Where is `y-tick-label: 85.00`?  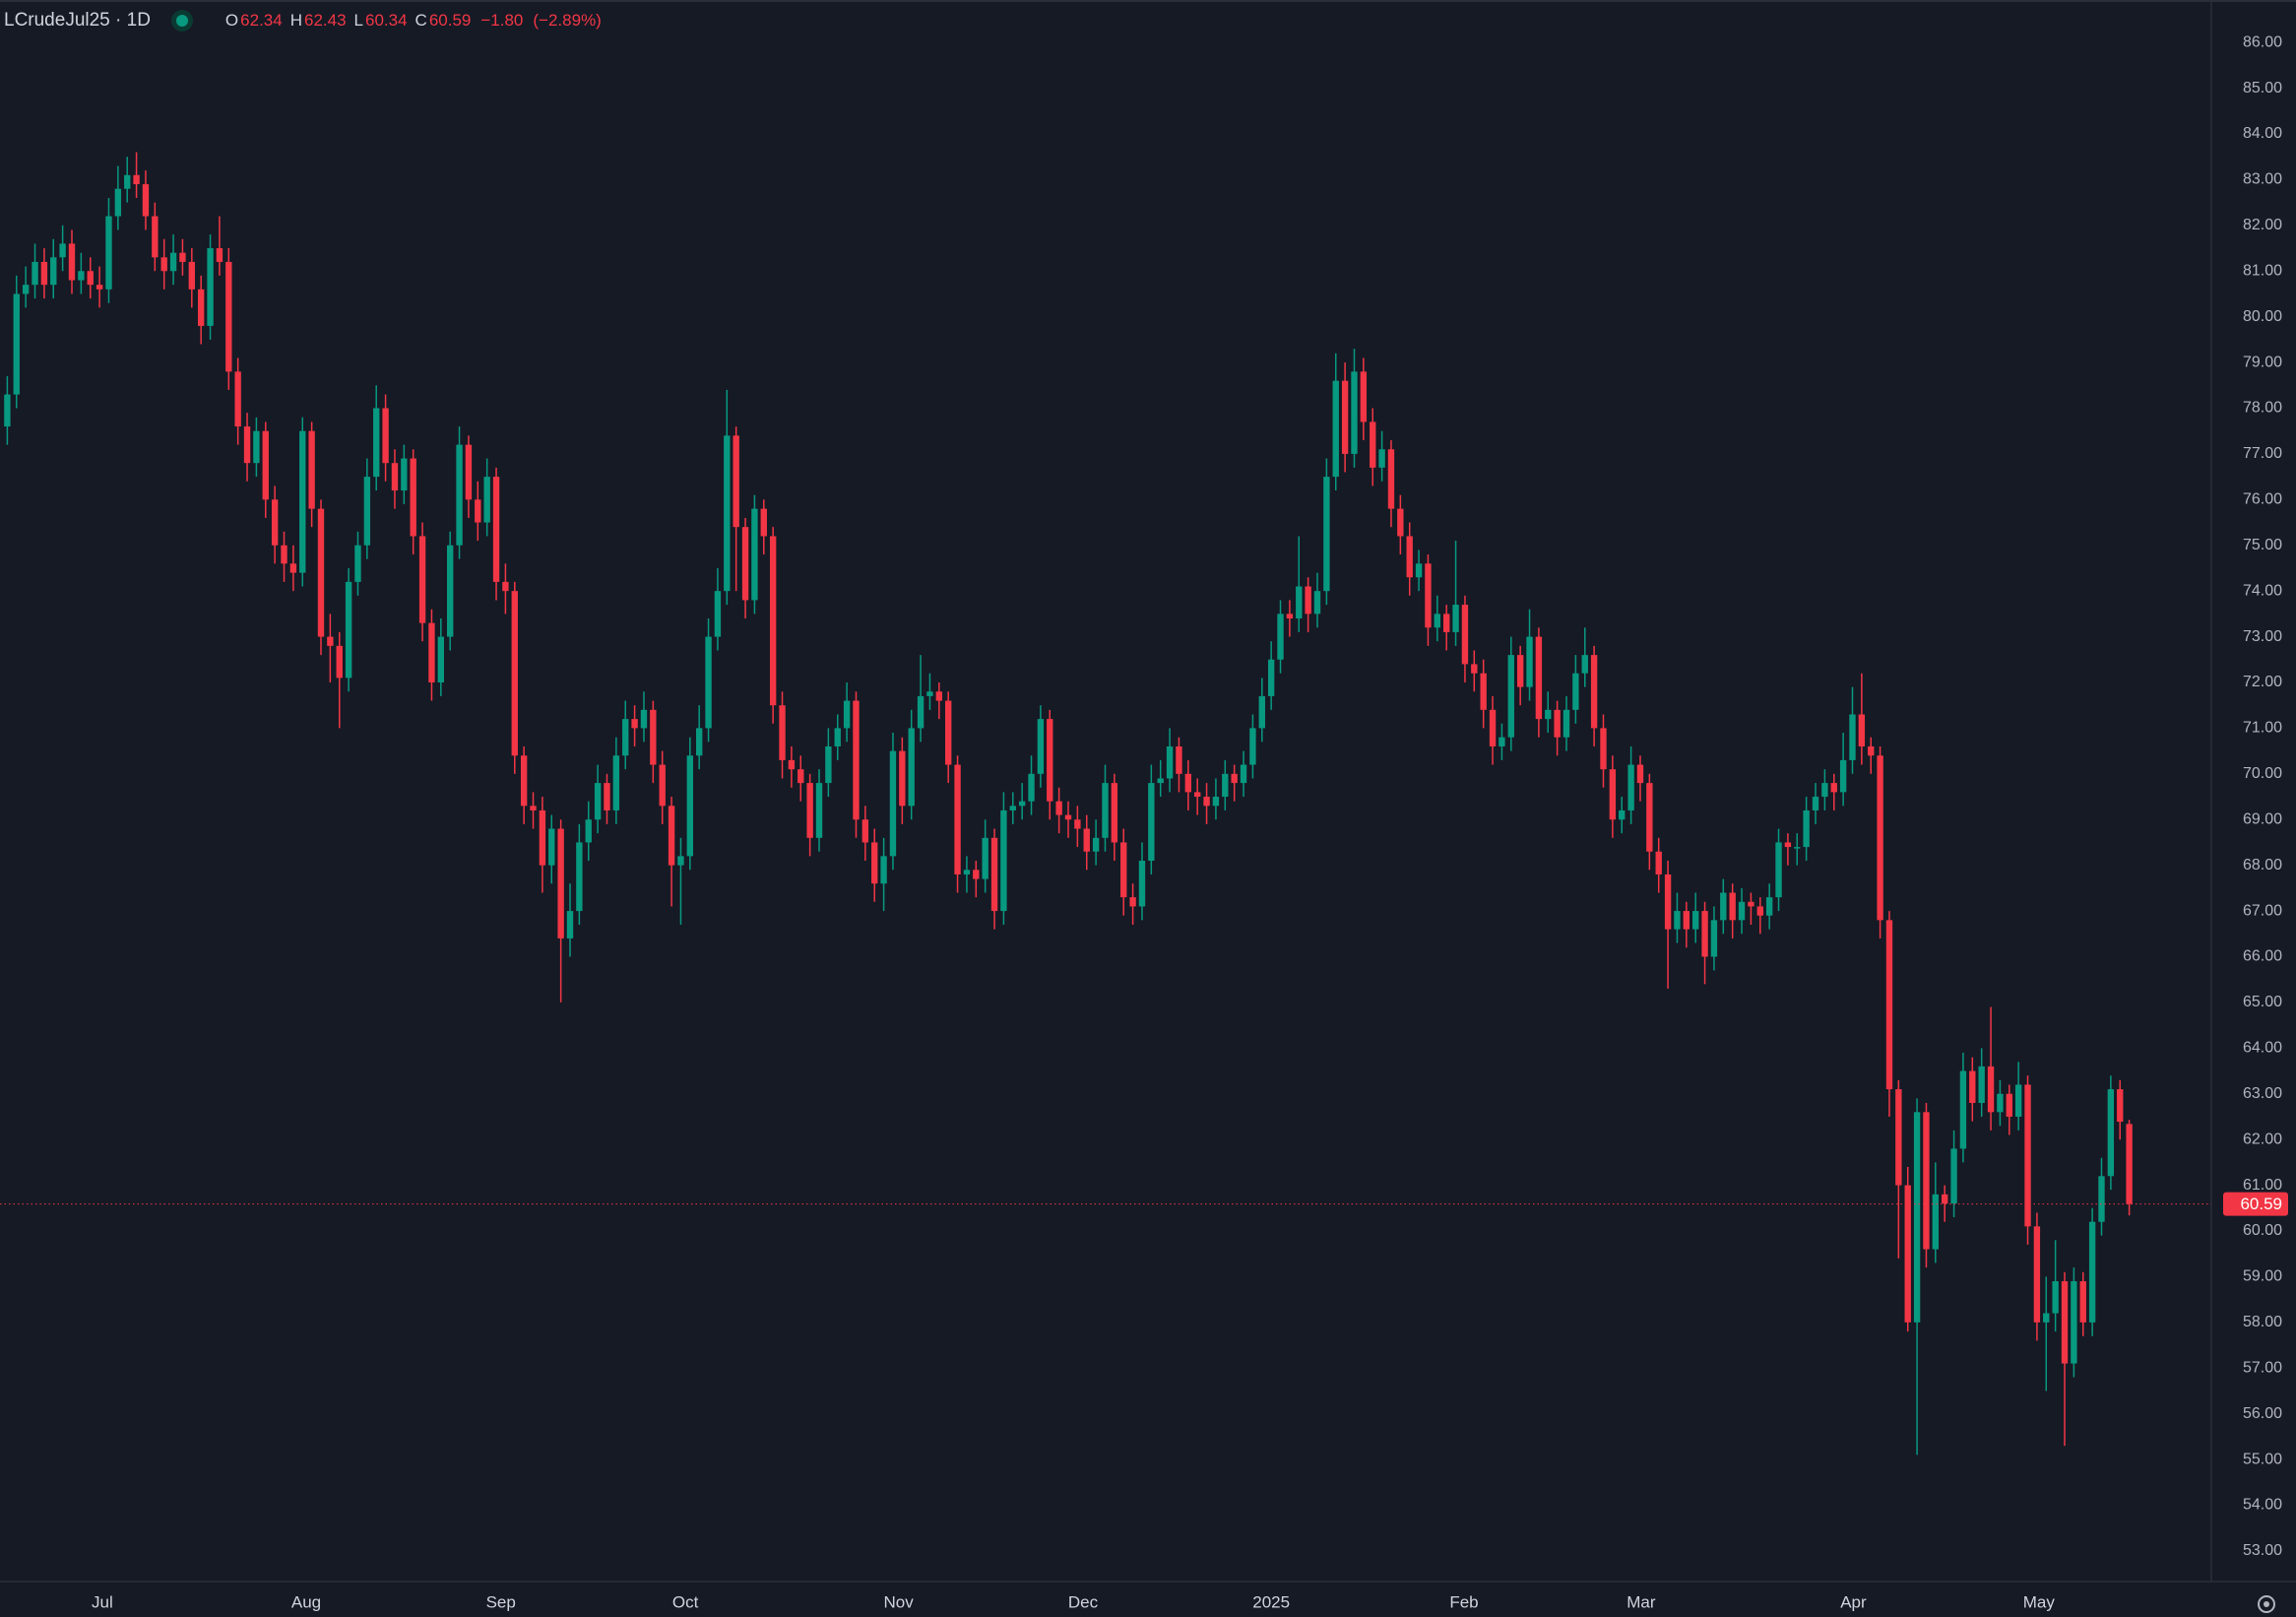 y-tick-label: 85.00 is located at coordinates (2262, 88).